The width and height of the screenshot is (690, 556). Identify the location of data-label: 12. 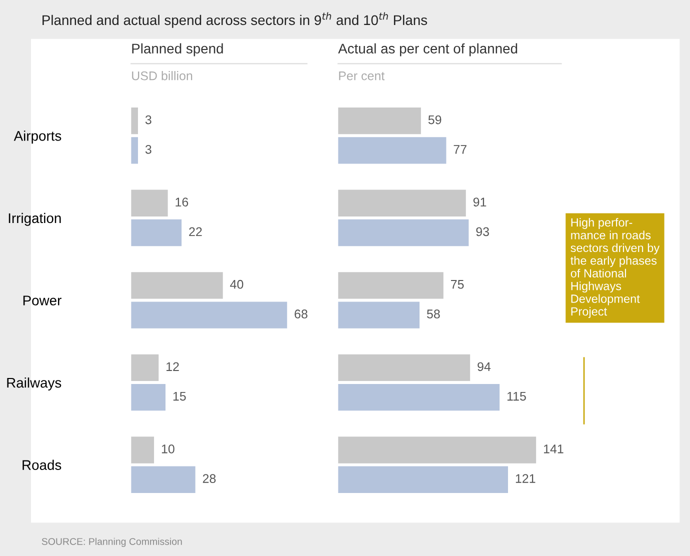
(172, 366).